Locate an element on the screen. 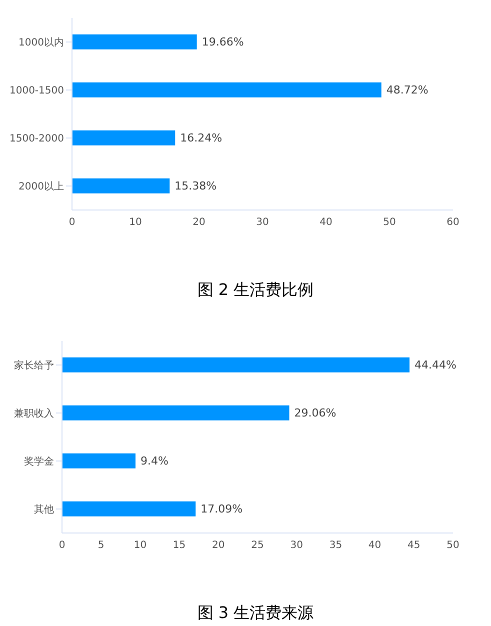 This screenshot has width=491, height=626. y-tick-label: 1000以内 is located at coordinates (41, 42).